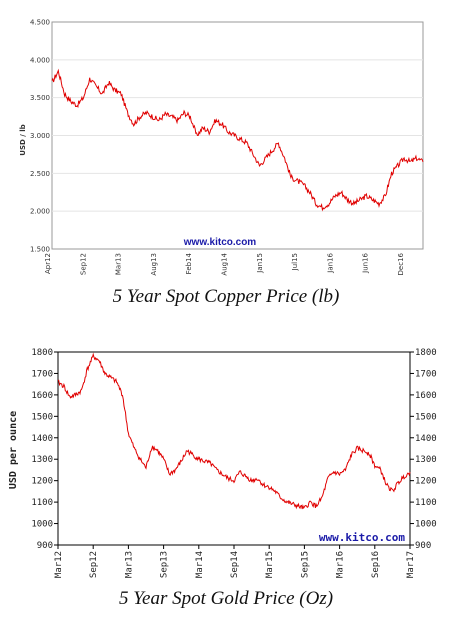  What do you see at coordinates (220, 242) in the screenshot?
I see `copper-watermark: www.kitco.com` at bounding box center [220, 242].